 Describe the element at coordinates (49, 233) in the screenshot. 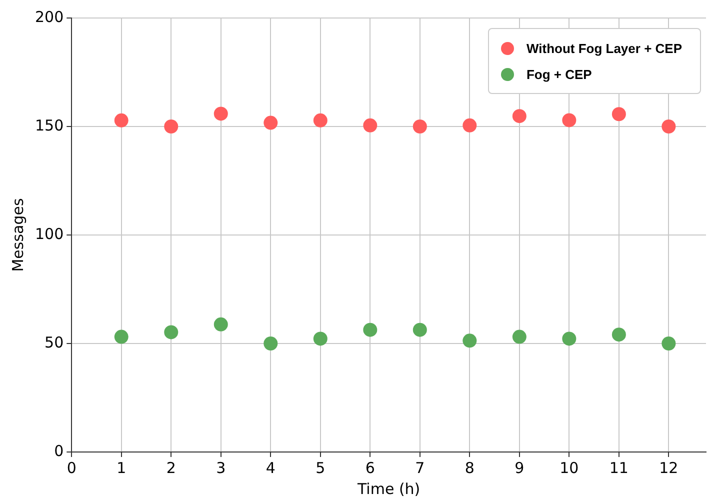

I see `y-tick-label: 100` at that location.